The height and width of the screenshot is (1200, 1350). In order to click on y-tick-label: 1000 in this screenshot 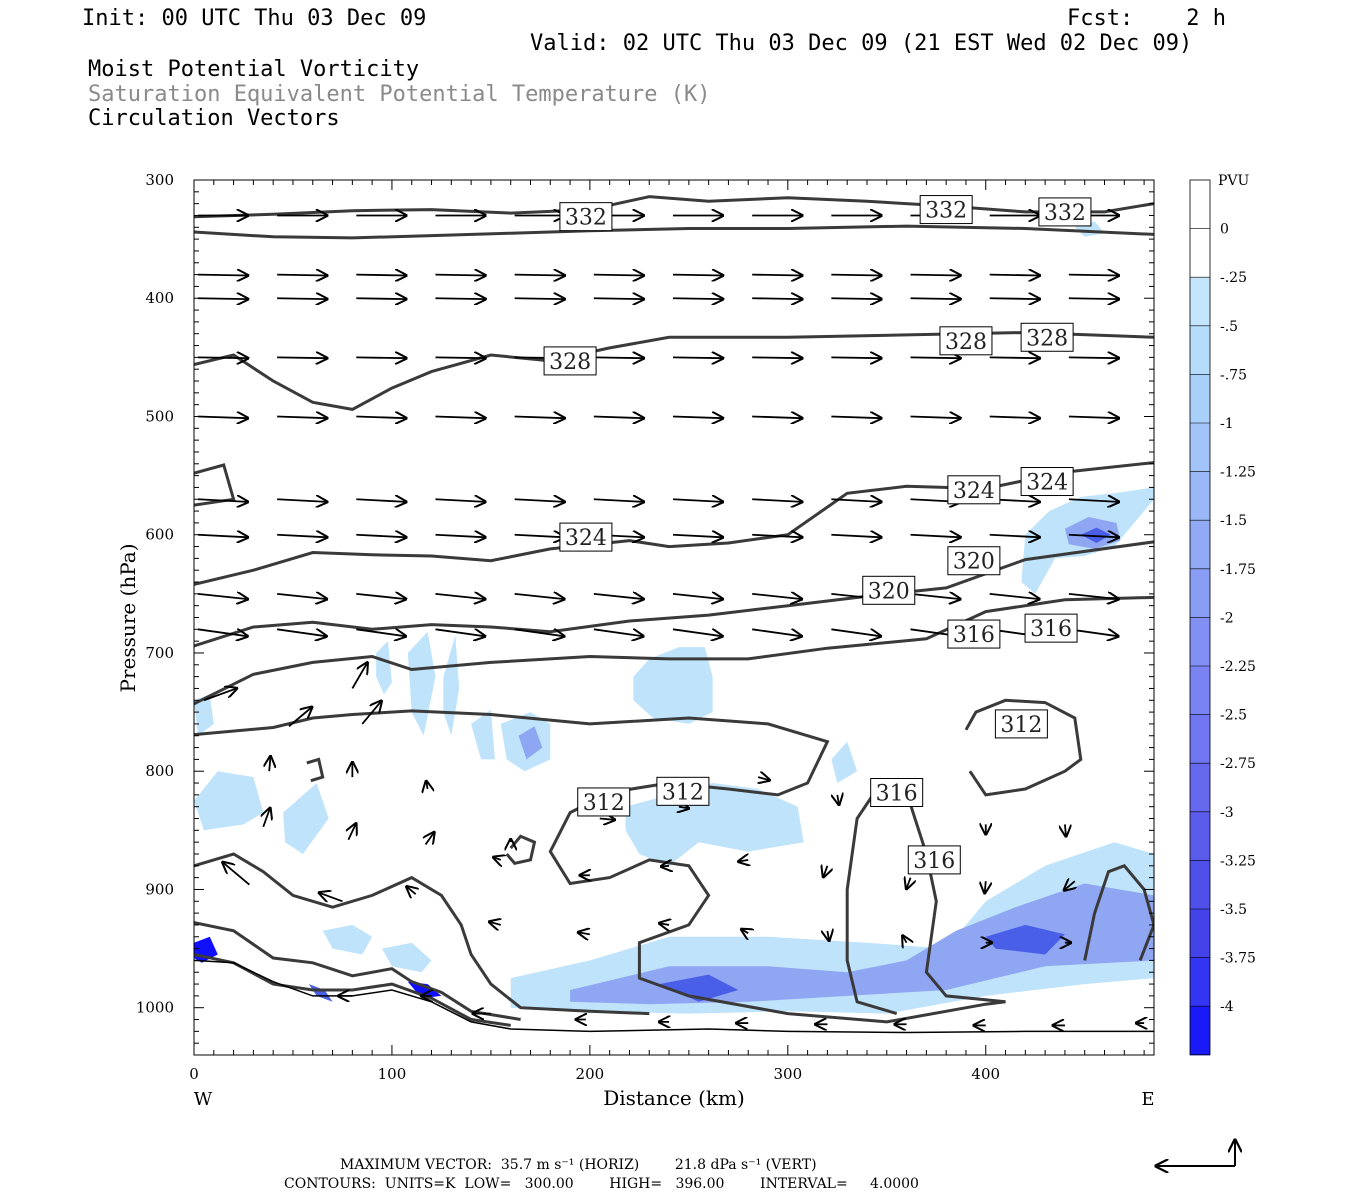, I will do `click(155, 1008)`.